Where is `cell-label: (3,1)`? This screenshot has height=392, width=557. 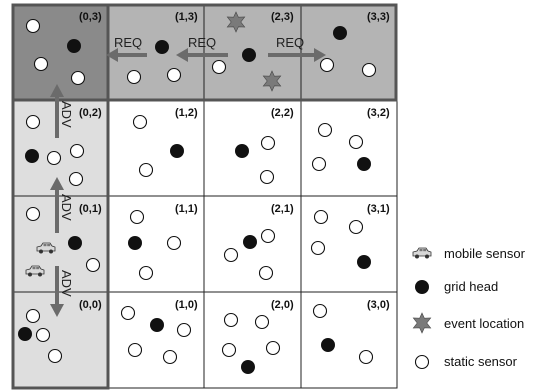 cell-label: (3,1) is located at coordinates (378, 209).